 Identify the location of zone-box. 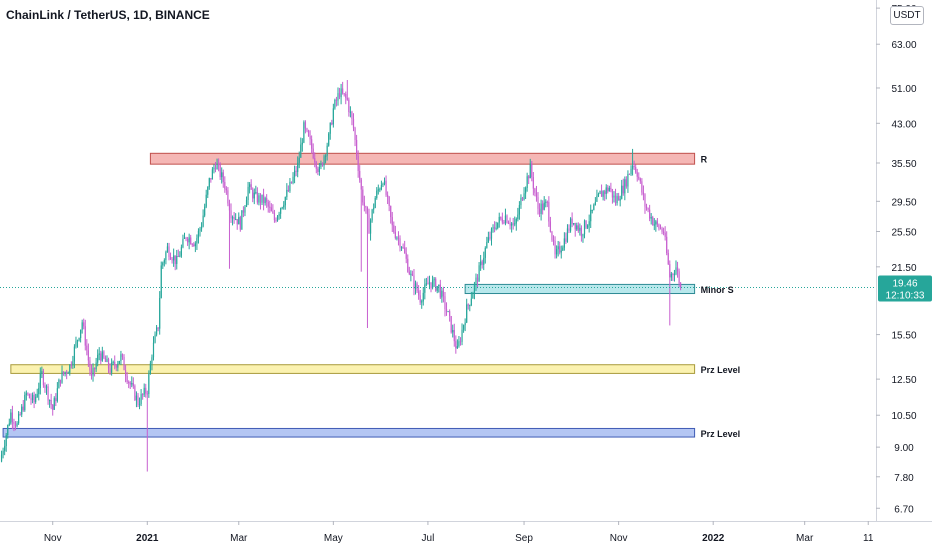
(422, 158).